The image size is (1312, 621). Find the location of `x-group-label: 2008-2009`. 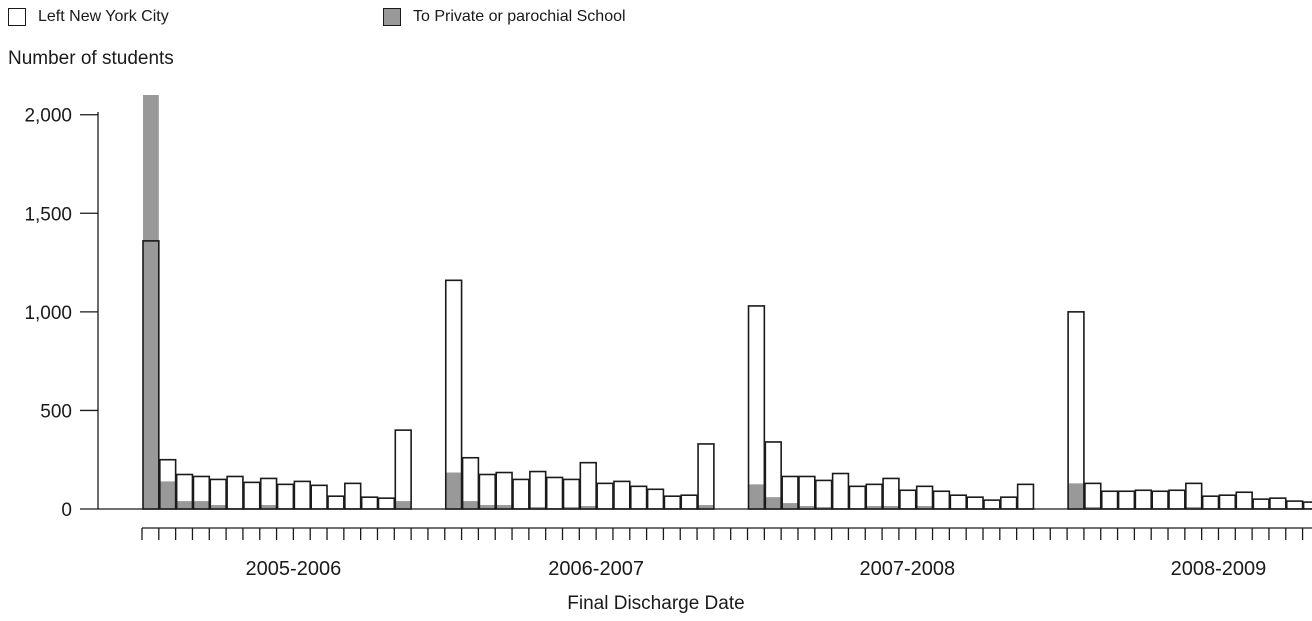

x-group-label: 2008-2009 is located at coordinates (1219, 569).